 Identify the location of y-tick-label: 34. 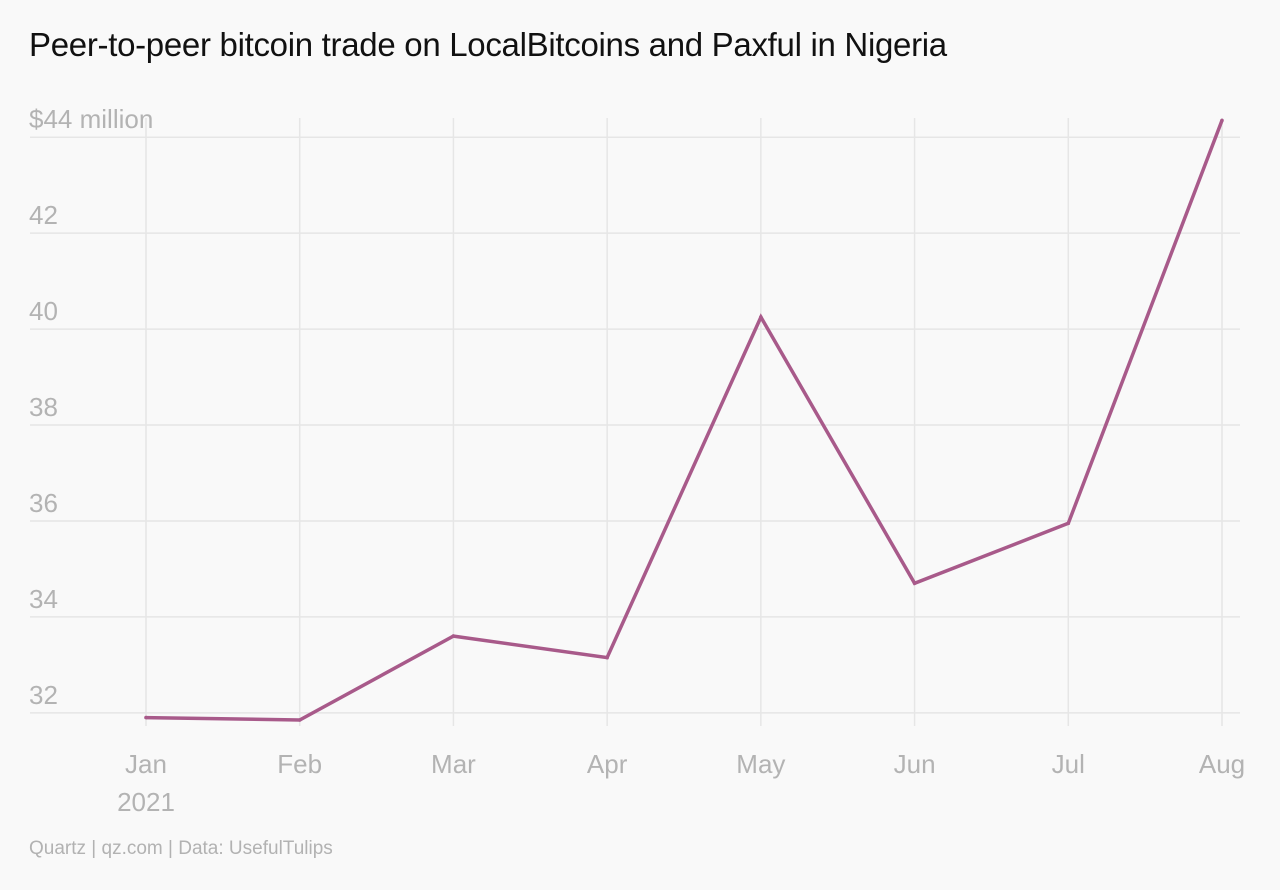
(43, 599).